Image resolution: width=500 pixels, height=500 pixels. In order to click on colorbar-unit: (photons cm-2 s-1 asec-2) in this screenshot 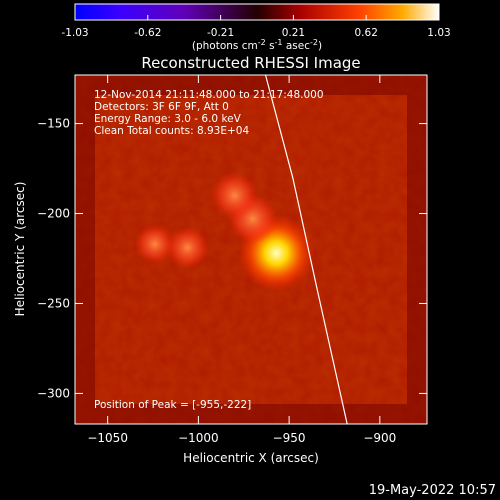, I will do `click(257, 45)`.